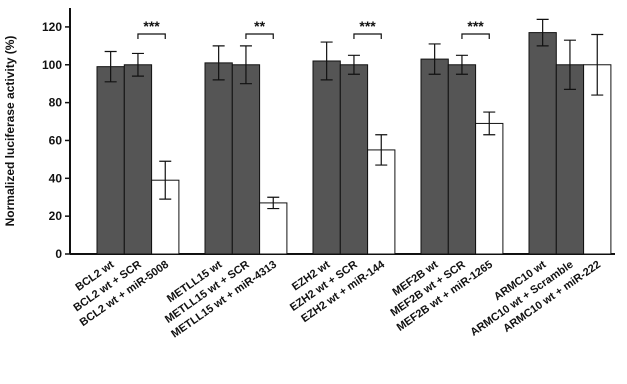  What do you see at coordinates (56, 103) in the screenshot?
I see `y-tick-label: 80` at bounding box center [56, 103].